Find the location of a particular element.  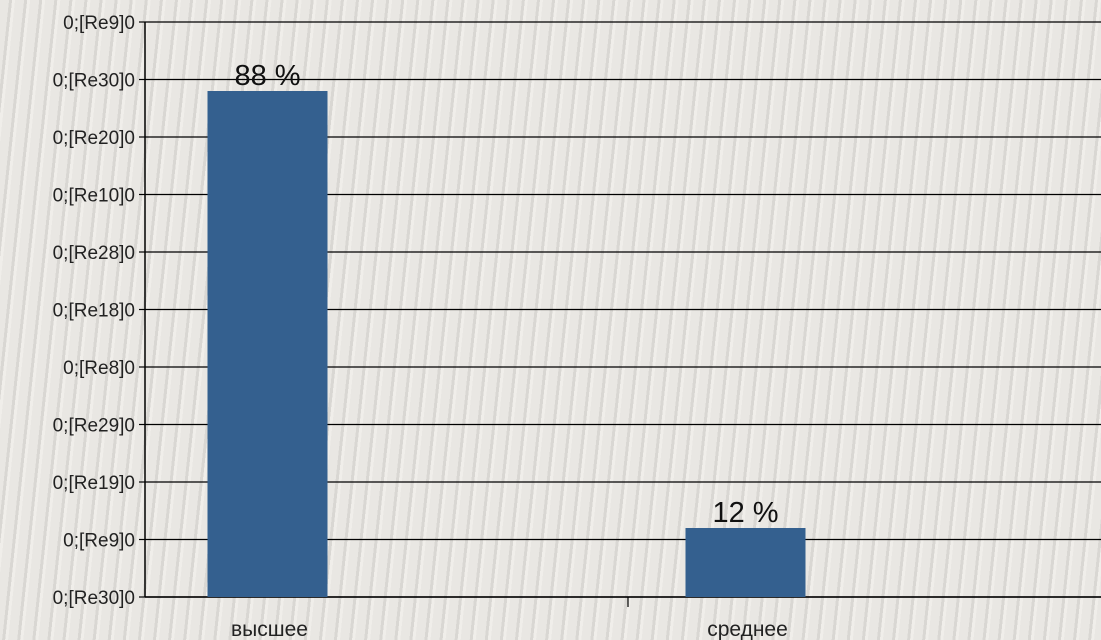

y-tick-label: 0;[Re29]0 is located at coordinates (94, 426).